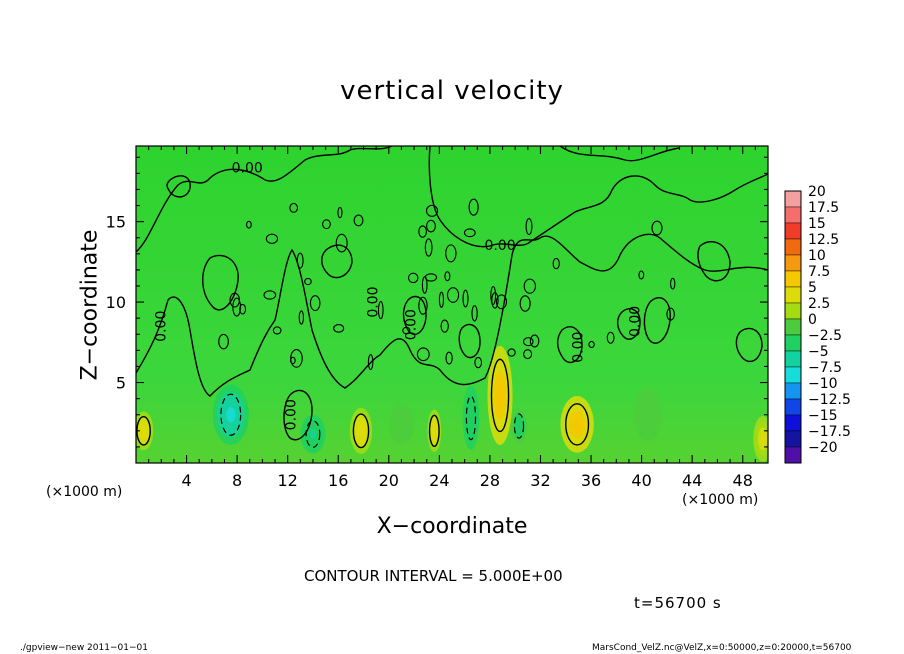 This screenshot has width=904, height=654. What do you see at coordinates (84, 648) in the screenshot?
I see `footer-program-info: ./gpview−new 2011−01−01` at bounding box center [84, 648].